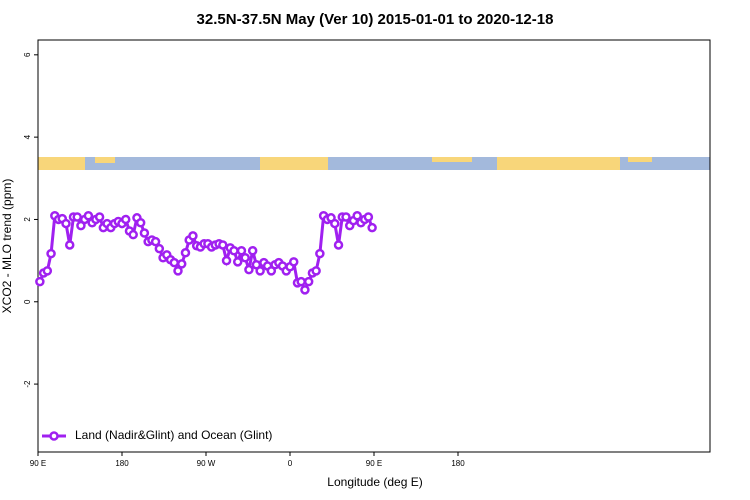  Describe the element at coordinates (27, 301) in the screenshot. I see `y-tick-label: 0` at that location.